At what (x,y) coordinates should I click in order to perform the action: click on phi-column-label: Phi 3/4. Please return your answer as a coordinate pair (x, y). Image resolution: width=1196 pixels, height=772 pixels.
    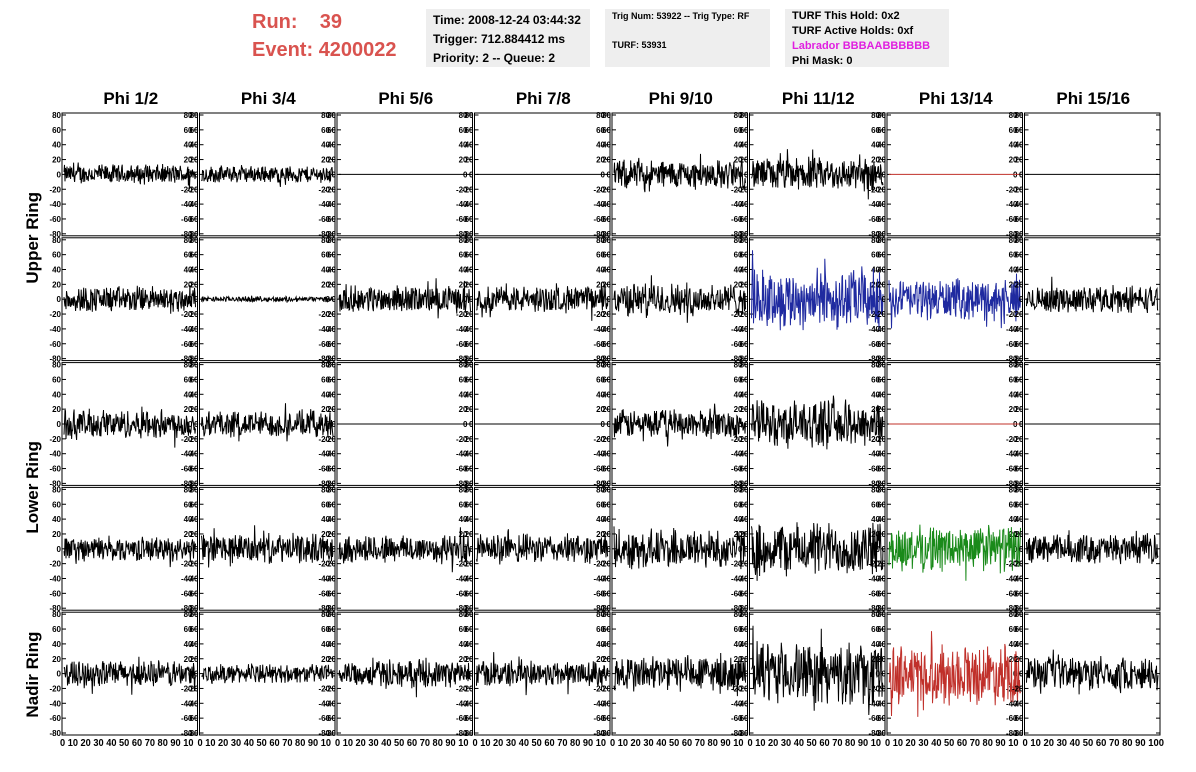
    Looking at the image, I should click on (268, 98).